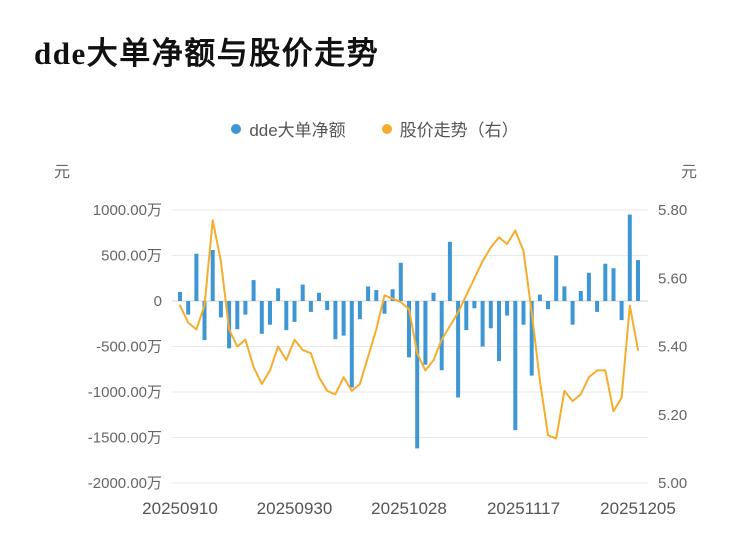 The image size is (750, 558). I want to click on left-axis-tick-label: 1000.00万, so click(127, 210).